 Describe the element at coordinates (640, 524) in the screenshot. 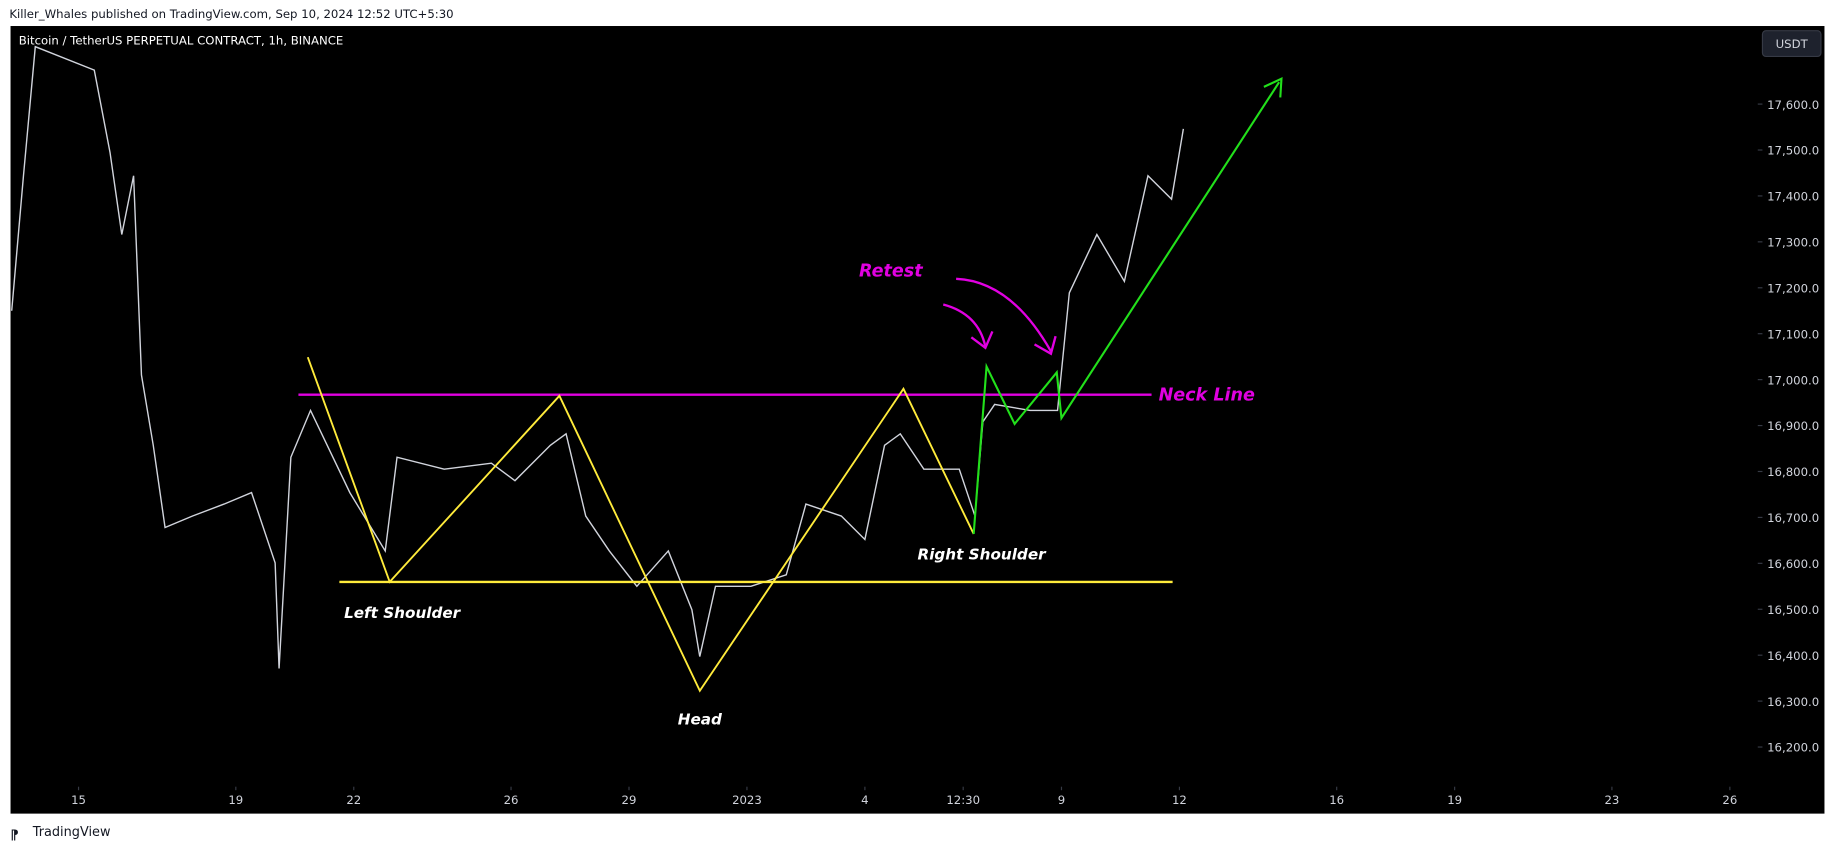

I see `pattern-zigzag` at that location.